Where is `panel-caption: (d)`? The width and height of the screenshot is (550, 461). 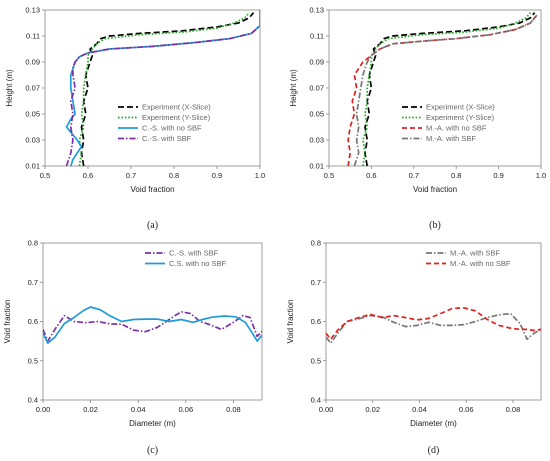 panel-caption: (d) is located at coordinates (434, 450).